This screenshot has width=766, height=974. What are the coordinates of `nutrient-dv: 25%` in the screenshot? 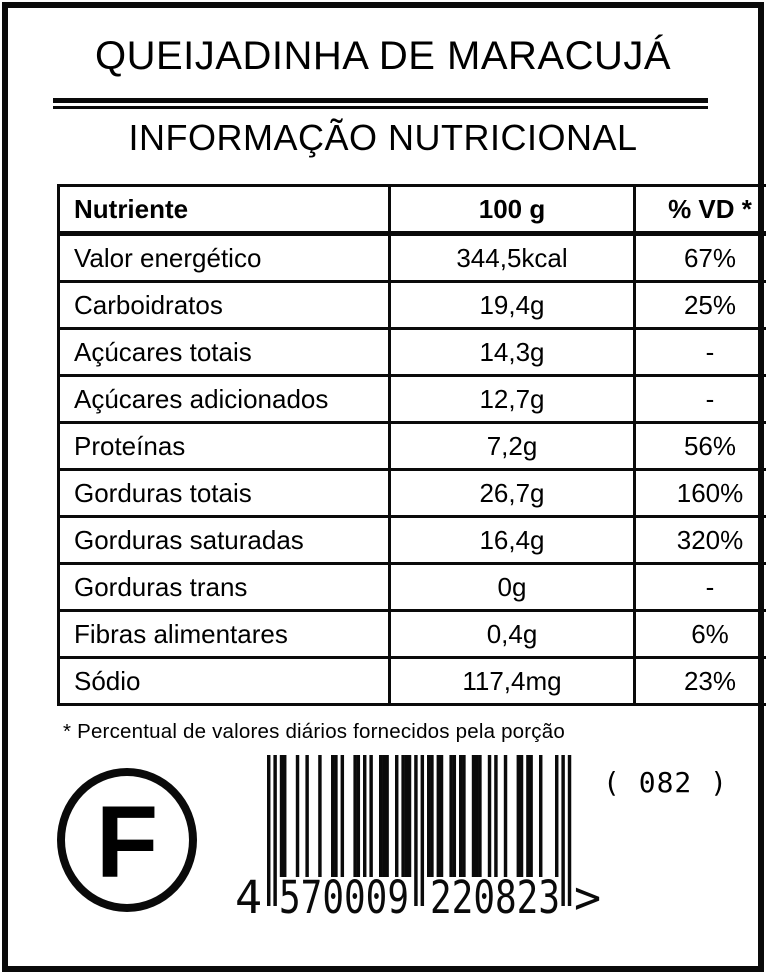 It's located at (699, 305).